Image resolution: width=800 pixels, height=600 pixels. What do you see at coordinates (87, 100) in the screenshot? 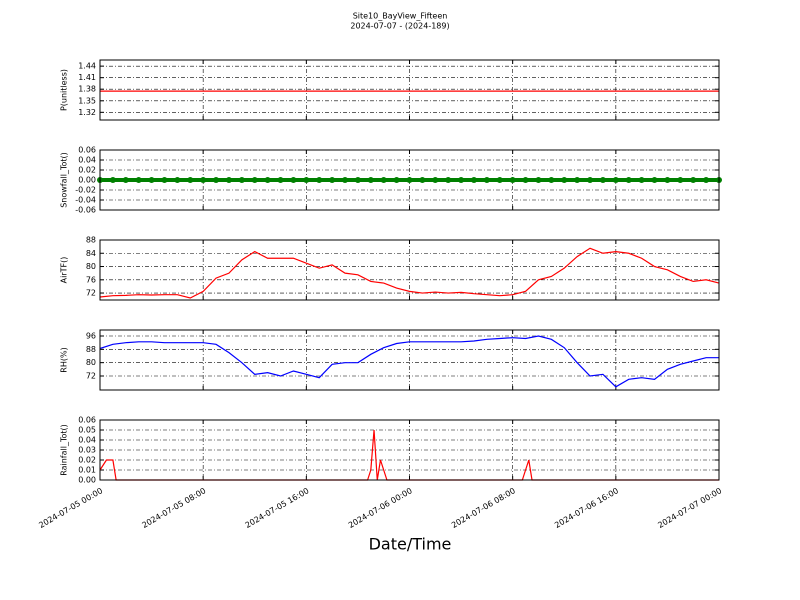
I see `y-tick-label: 1.35` at bounding box center [87, 100].